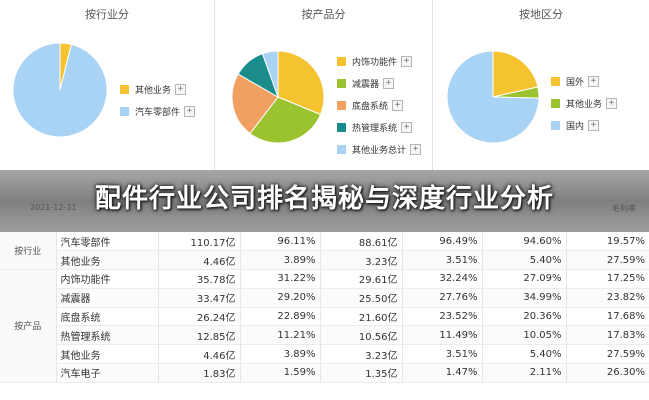 This screenshot has width=649, height=400. I want to click on legend-item: 其他业务 +, so click(157, 89).